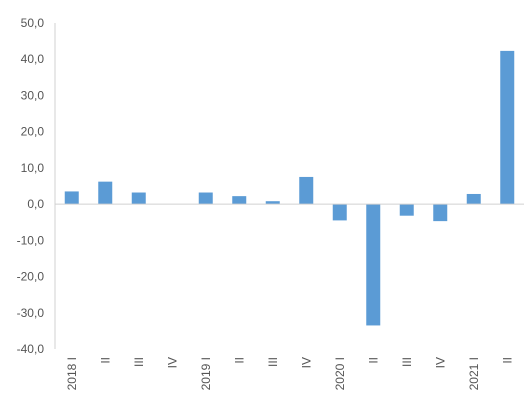  What do you see at coordinates (474, 373) in the screenshot?
I see `x-tick-label: 2021 I` at bounding box center [474, 373].